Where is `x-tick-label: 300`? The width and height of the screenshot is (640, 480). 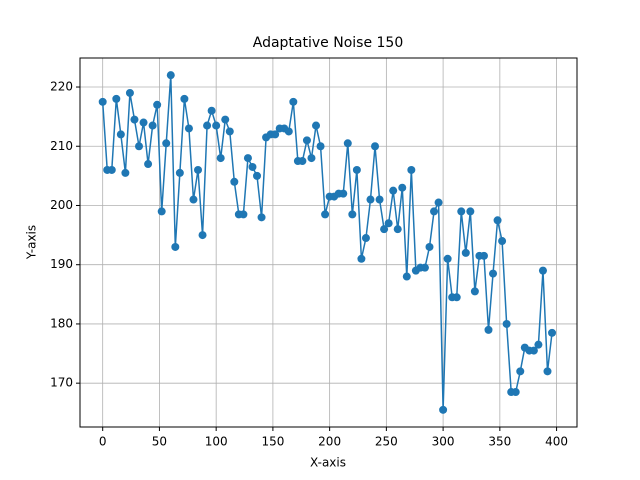
x-tick-label: 300 is located at coordinates (443, 442).